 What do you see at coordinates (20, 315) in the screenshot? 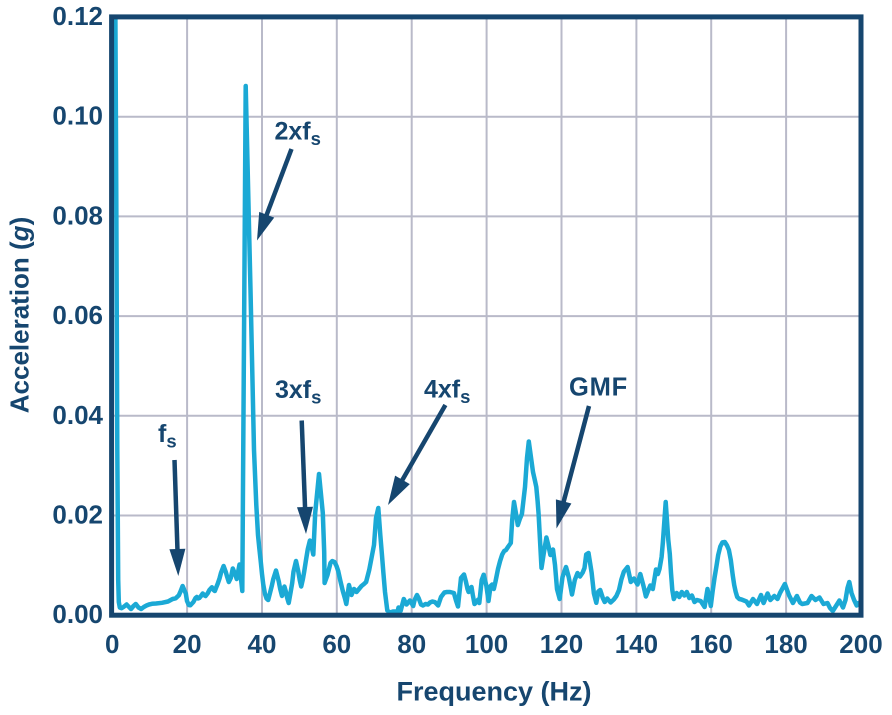
I see `svg-text: Acceleration (g)` at bounding box center [20, 315].